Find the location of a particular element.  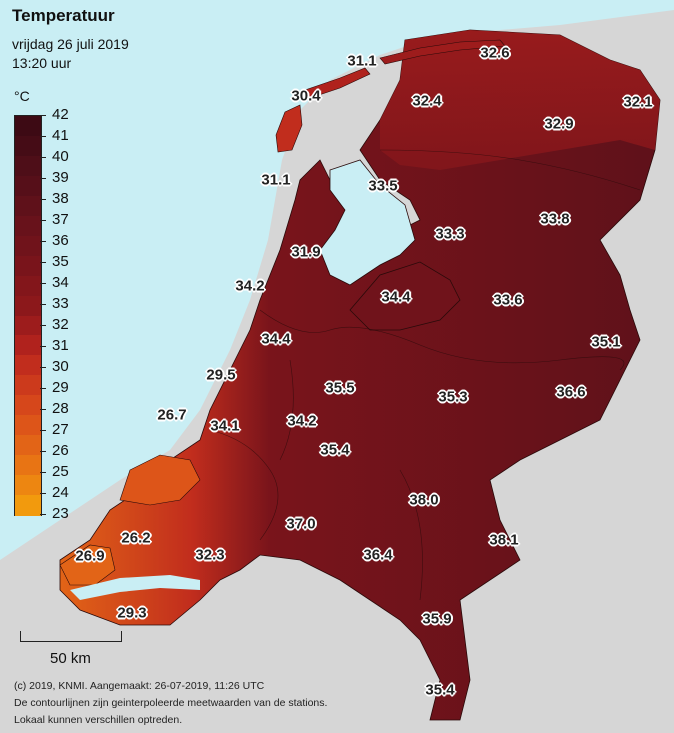

flevoland is located at coordinates (405, 296).